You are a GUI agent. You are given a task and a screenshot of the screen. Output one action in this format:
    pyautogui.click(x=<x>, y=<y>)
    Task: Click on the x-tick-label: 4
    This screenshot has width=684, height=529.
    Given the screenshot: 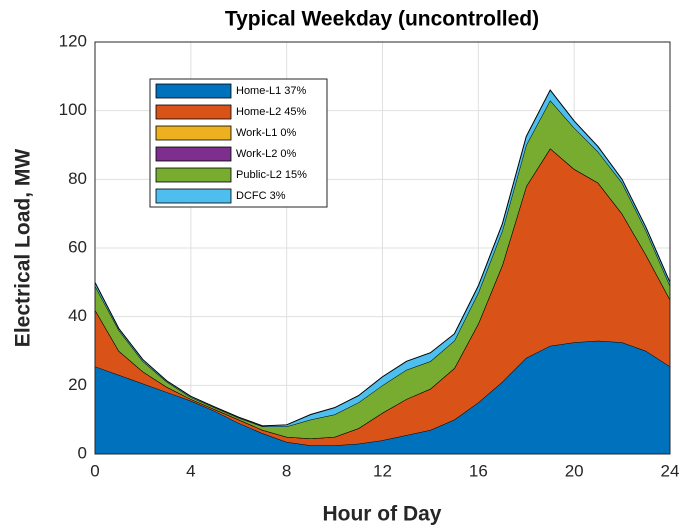 What is the action you would take?
    pyautogui.click(x=190, y=470)
    